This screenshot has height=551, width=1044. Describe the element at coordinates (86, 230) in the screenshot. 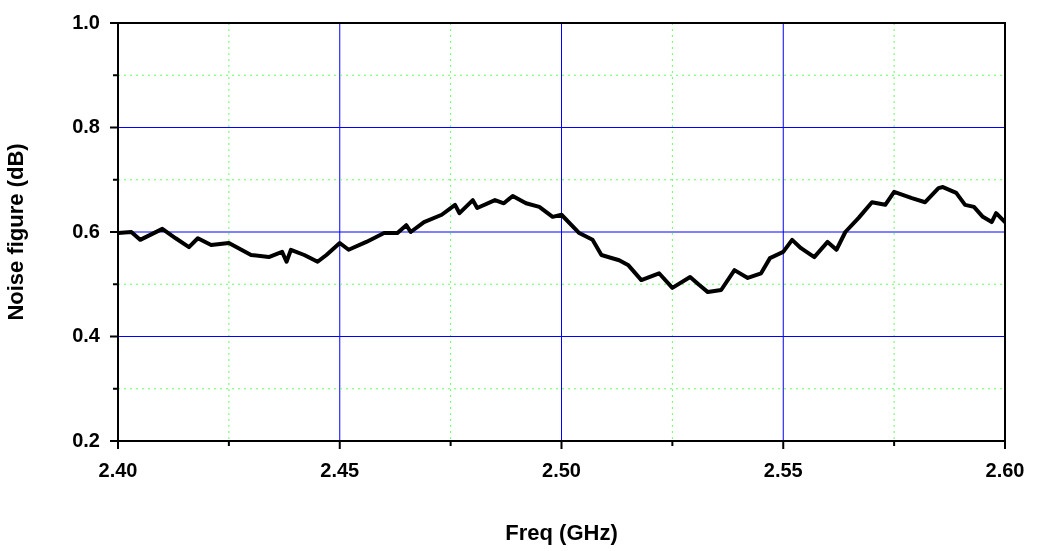

I see `y-tick-label: 0.6` at that location.